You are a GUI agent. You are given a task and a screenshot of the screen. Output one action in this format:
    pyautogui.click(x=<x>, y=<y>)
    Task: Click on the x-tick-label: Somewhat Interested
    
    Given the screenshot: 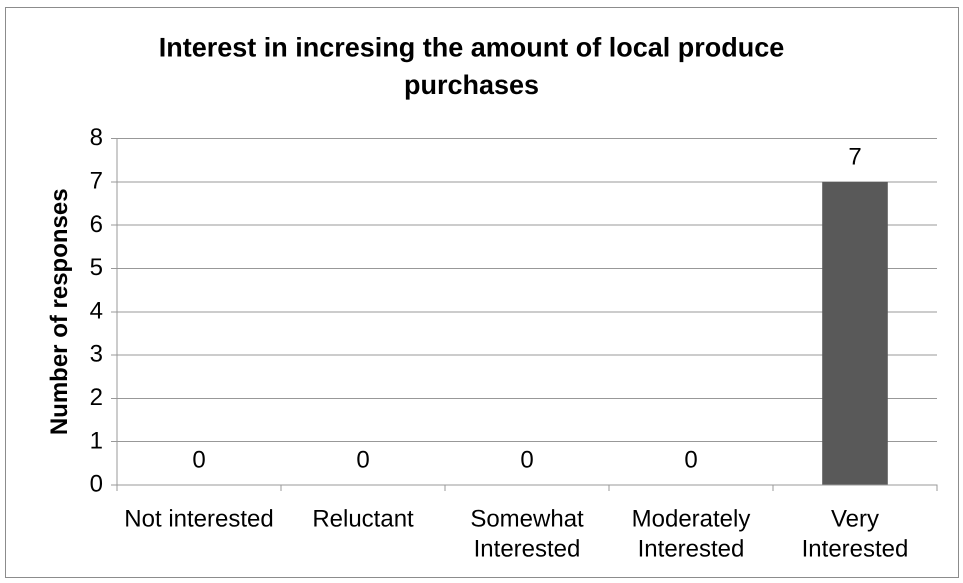 What is the action you would take?
    pyautogui.click(x=527, y=534)
    